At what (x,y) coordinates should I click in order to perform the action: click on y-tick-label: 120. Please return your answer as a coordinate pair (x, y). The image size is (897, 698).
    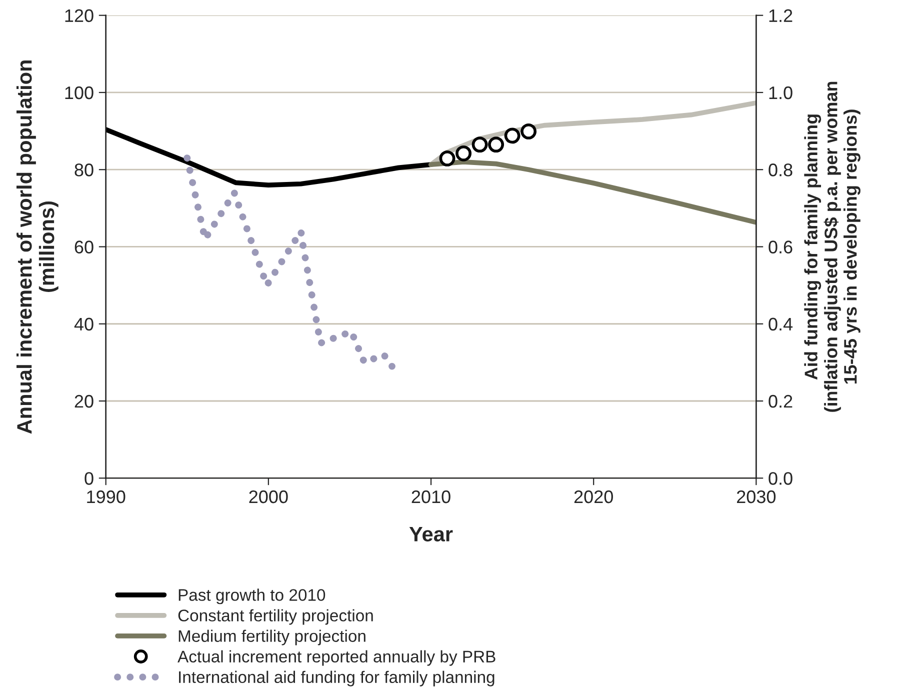
    Looking at the image, I should click on (79, 15).